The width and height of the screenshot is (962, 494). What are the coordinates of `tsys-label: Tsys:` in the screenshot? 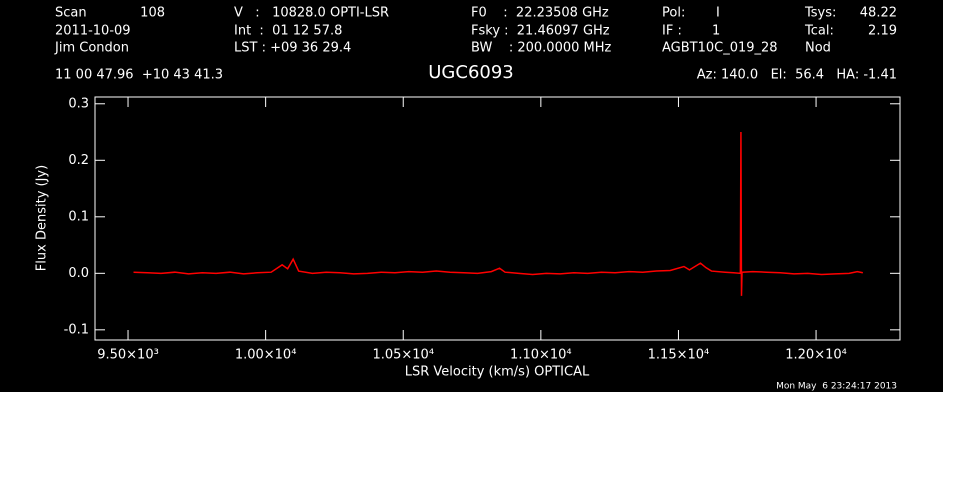 It's located at (820, 13).